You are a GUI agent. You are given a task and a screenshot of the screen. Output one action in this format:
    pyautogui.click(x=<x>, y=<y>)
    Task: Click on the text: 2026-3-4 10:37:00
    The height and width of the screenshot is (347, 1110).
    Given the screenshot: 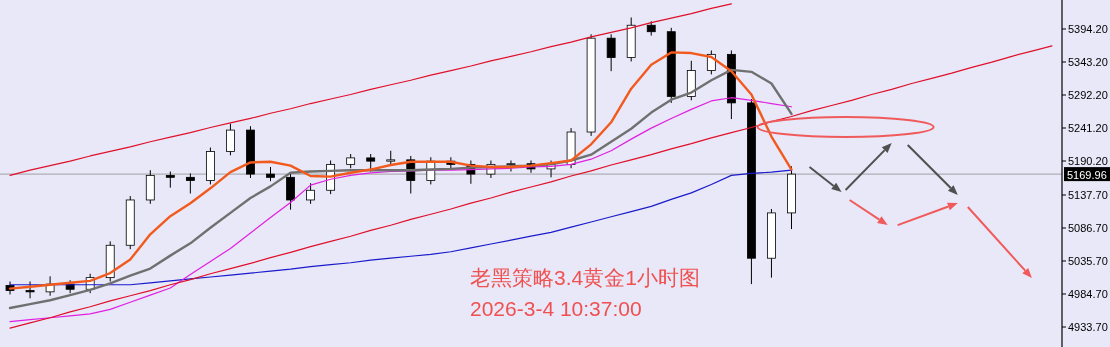 What is the action you would take?
    pyautogui.click(x=556, y=308)
    